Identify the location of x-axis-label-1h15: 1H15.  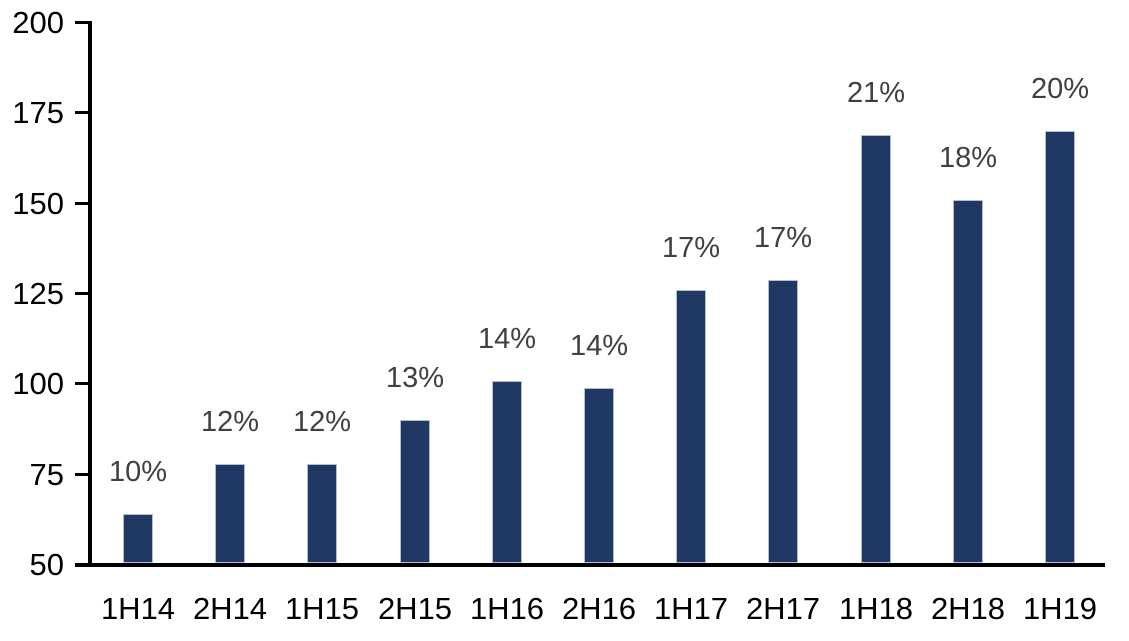
(322, 608).